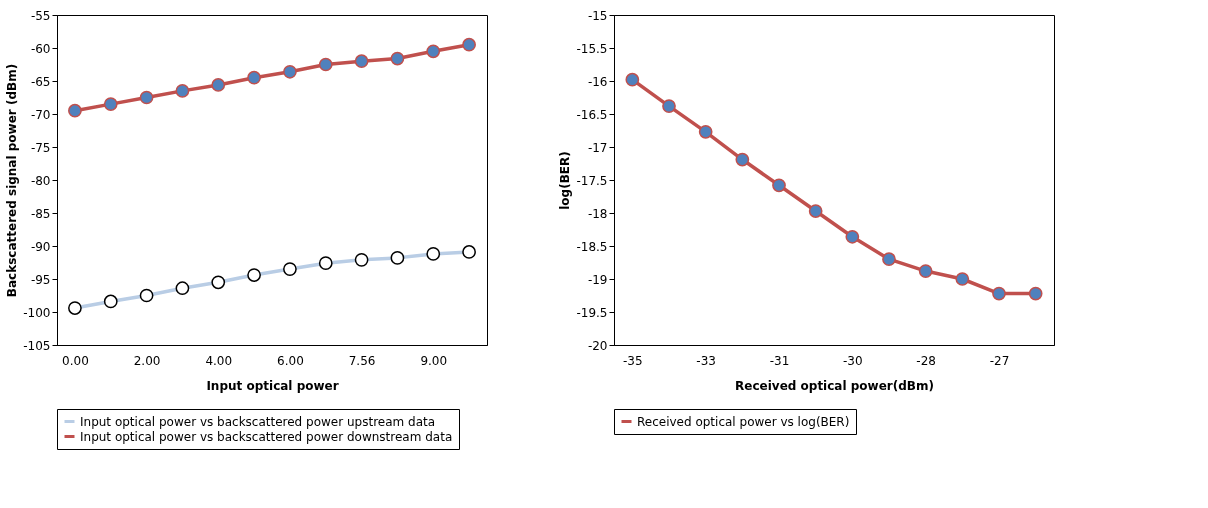 Image resolution: width=1208 pixels, height=508 pixels. I want to click on y-tick-label: -19.5, so click(592, 312).